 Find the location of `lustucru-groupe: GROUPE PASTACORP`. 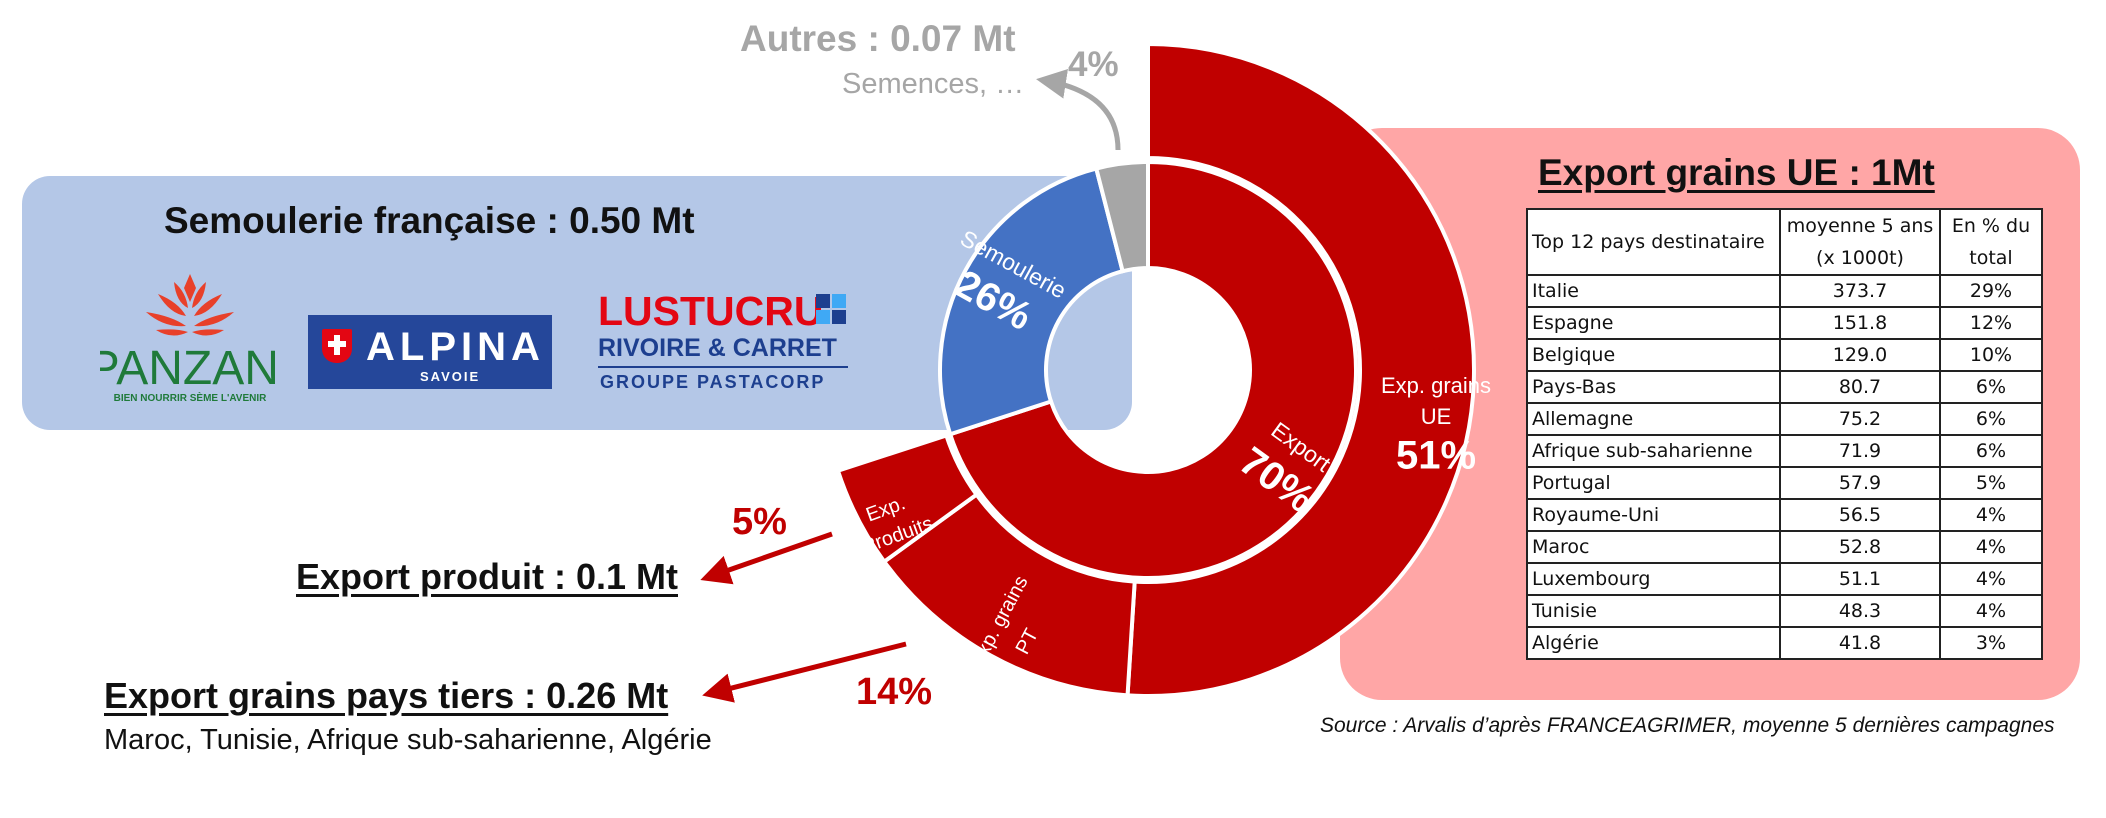

lustucru-groupe: GROUPE PASTACORP is located at coordinates (713, 382).